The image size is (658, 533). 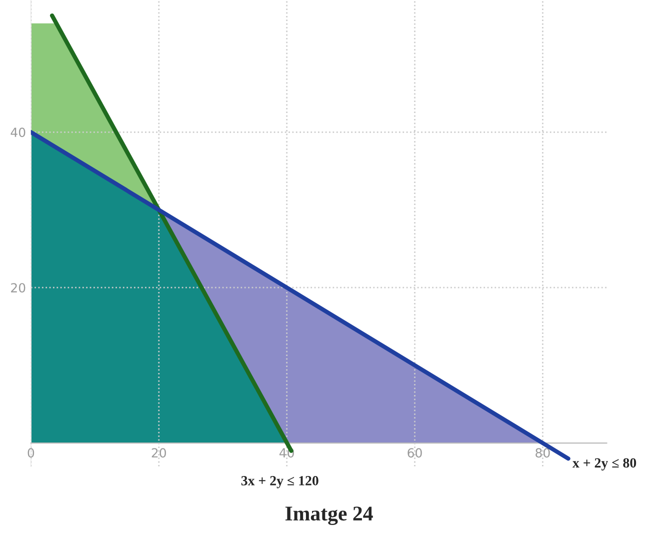 What do you see at coordinates (604, 464) in the screenshot?
I see `annotation: x + 2y ≤ 80` at bounding box center [604, 464].